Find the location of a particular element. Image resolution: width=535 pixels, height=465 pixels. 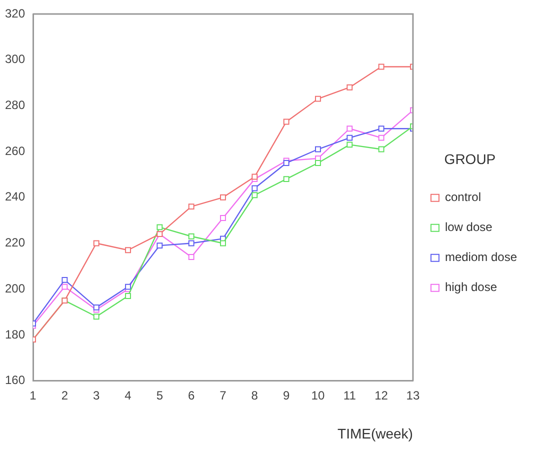

x-tick-label: 2 is located at coordinates (64, 395).